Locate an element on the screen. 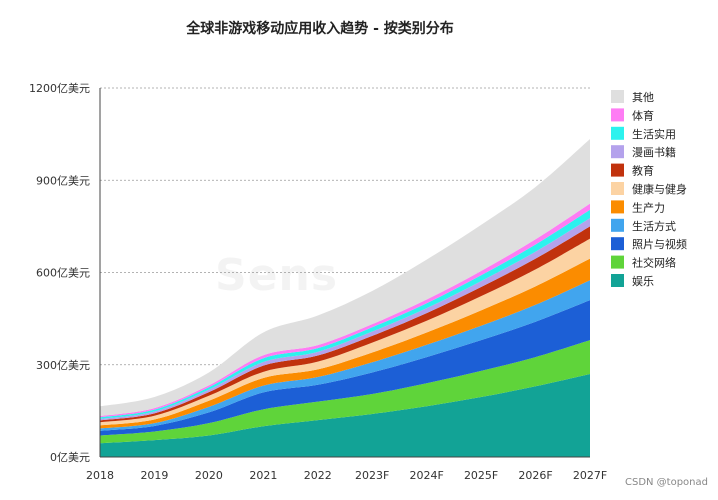 This screenshot has height=500, width=718. legend-label: 生产力 is located at coordinates (648, 207).